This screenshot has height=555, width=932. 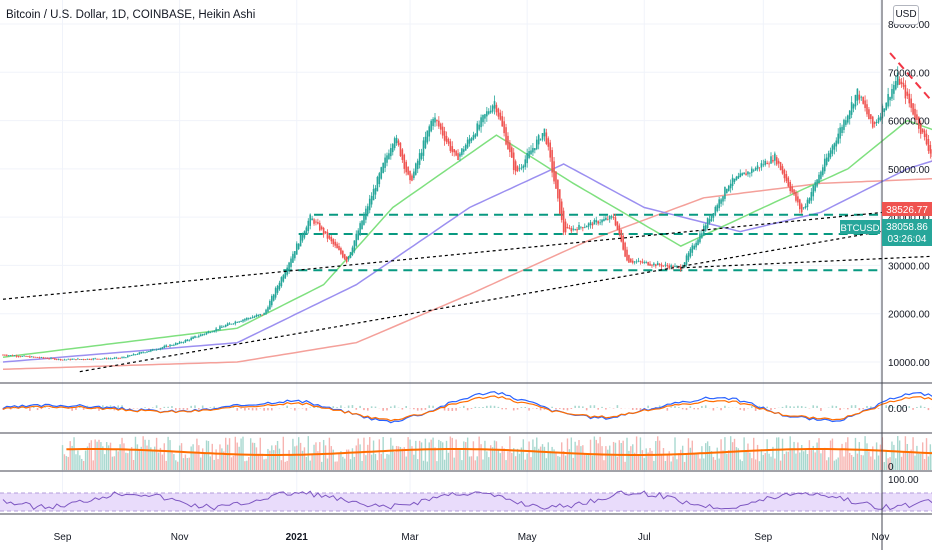 What do you see at coordinates (906, 15) in the screenshot?
I see `currency-button: USD` at bounding box center [906, 15].